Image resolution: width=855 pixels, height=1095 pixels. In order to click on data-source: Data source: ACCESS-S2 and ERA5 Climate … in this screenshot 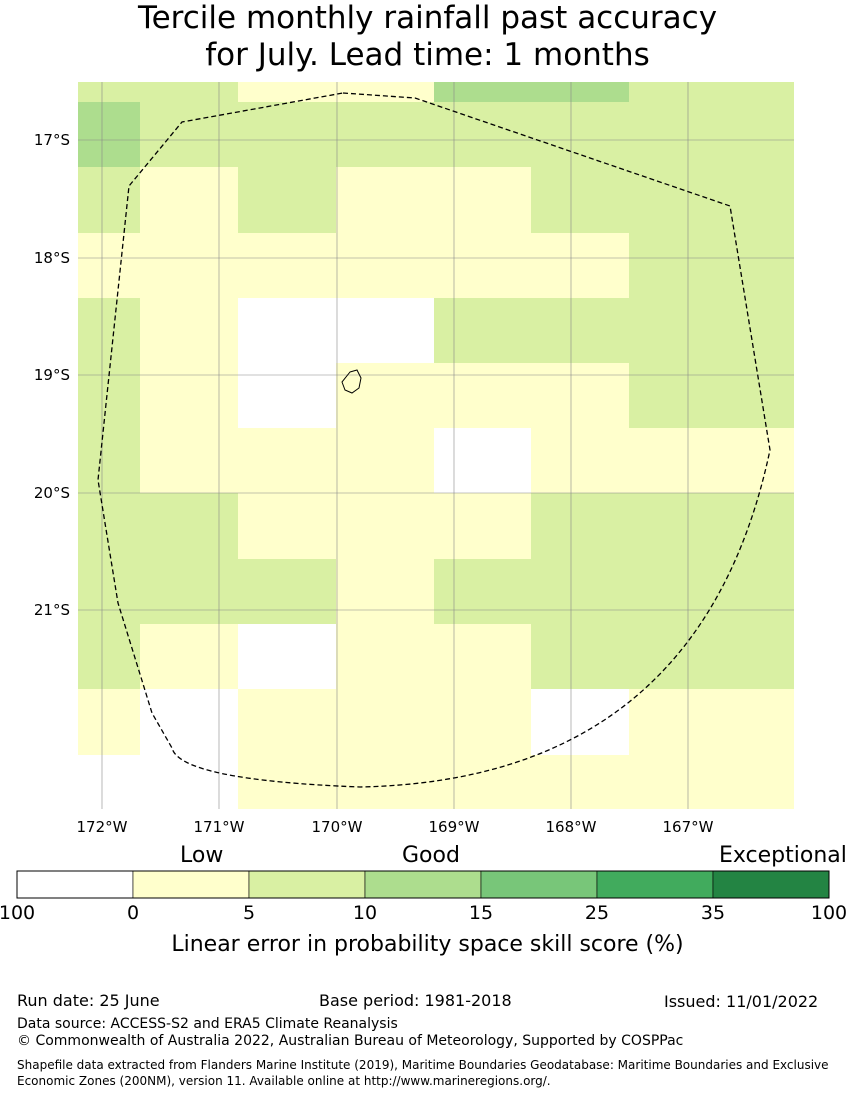, I will do `click(207, 1024)`.